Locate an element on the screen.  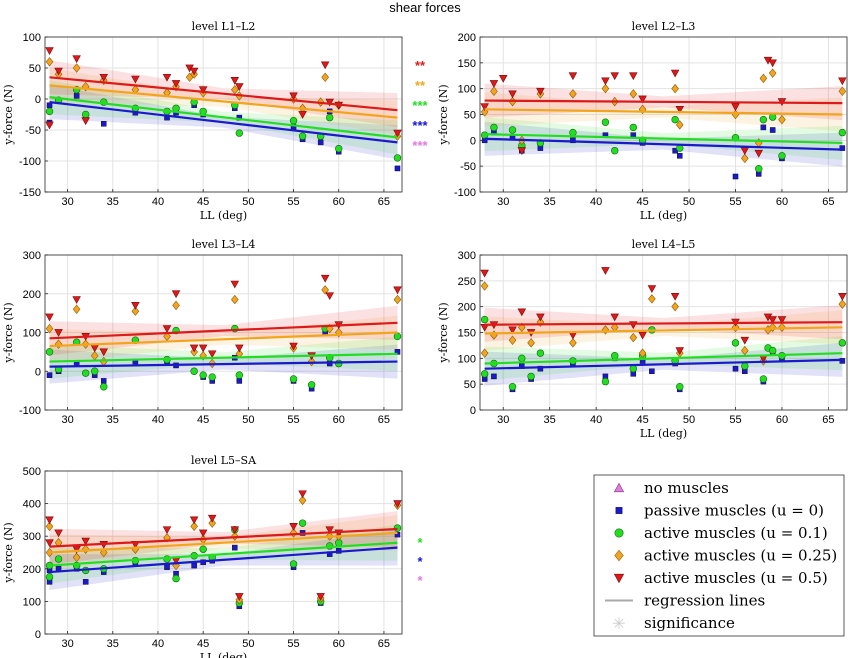
legend-label: passive muscles (u = 0) is located at coordinates (734, 511).